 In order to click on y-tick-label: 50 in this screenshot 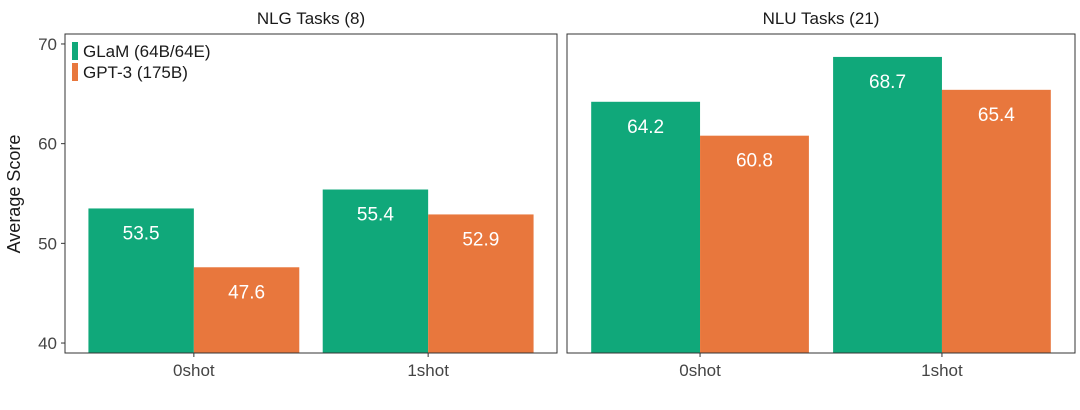, I will do `click(47, 243)`.